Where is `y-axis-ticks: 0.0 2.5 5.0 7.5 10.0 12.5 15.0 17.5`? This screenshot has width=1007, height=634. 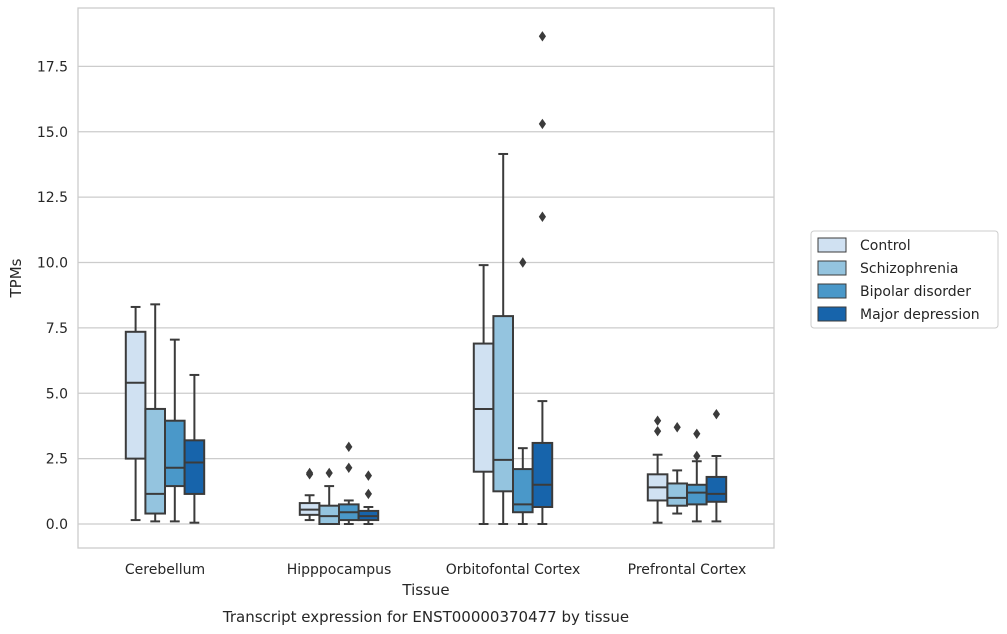
y-axis-ticks: 0.0 2.5 5.0 7.5 10.0 12.5 15.0 17.5 is located at coordinates (52, 296).